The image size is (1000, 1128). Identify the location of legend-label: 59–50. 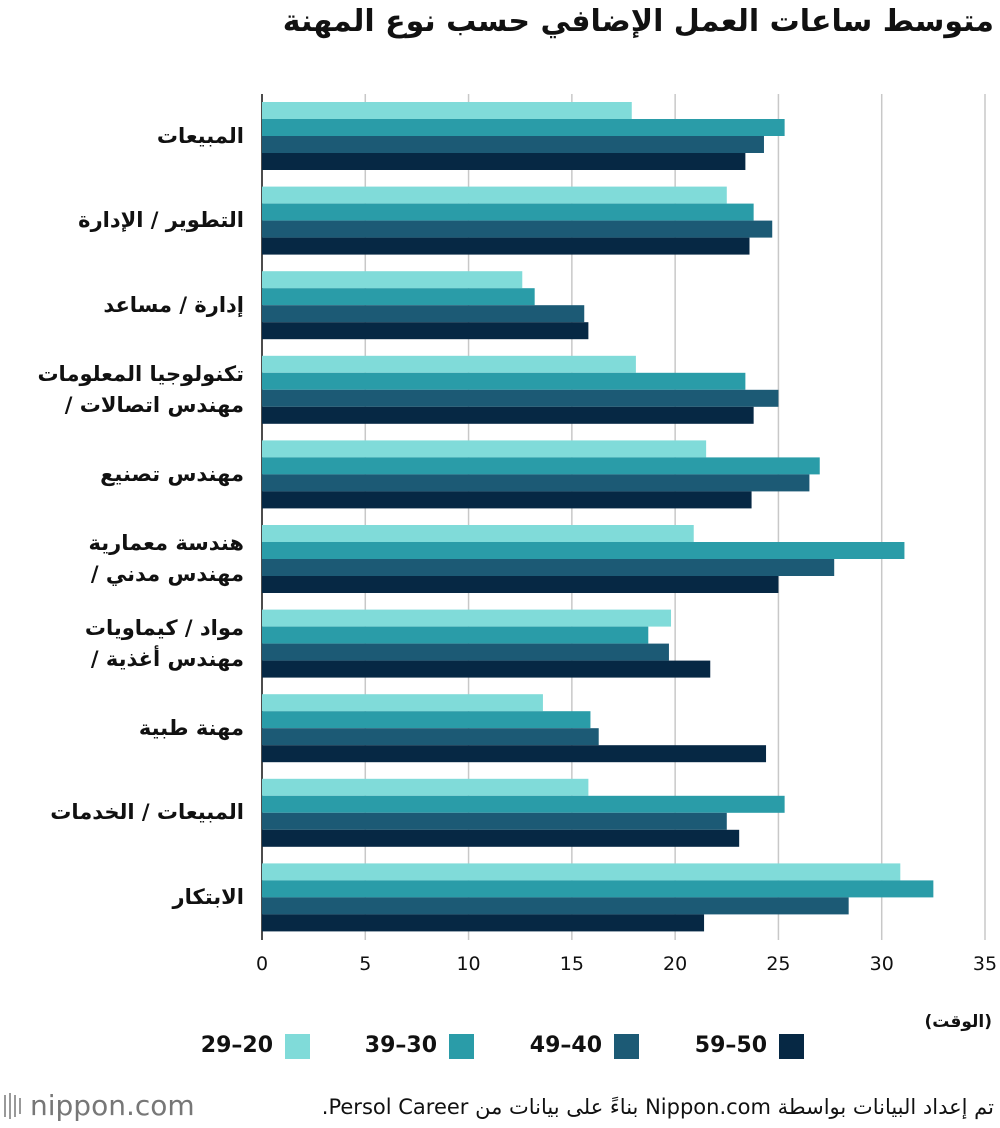
(730, 1045).